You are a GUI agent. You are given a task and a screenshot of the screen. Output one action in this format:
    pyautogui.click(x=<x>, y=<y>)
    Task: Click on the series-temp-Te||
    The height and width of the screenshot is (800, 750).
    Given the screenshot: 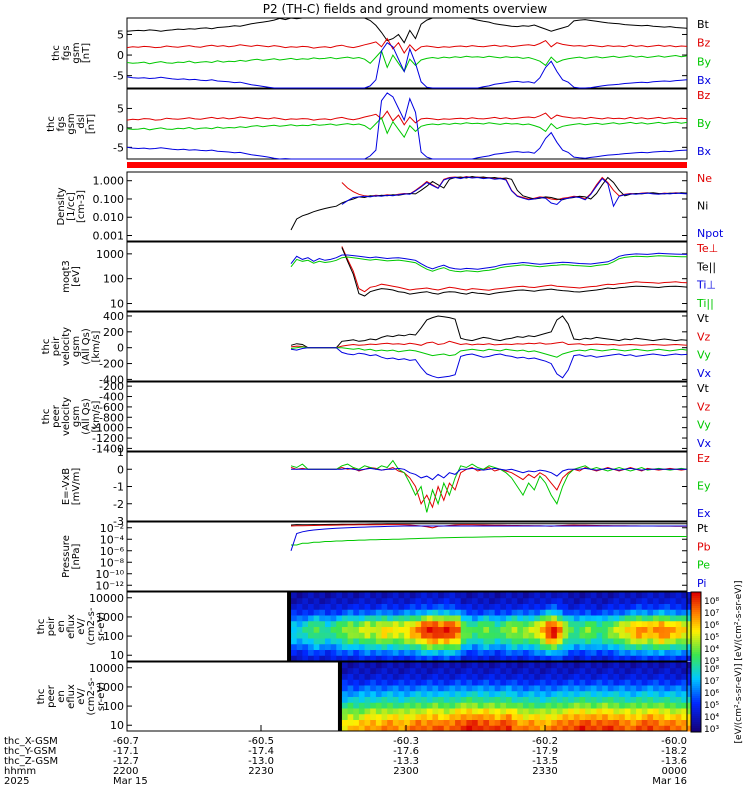 What is the action you would take?
    pyautogui.click(x=514, y=272)
    